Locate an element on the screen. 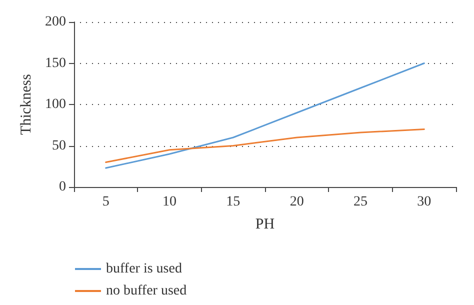 The height and width of the screenshot is (305, 474). y-tick-label: 50 is located at coordinates (59, 146).